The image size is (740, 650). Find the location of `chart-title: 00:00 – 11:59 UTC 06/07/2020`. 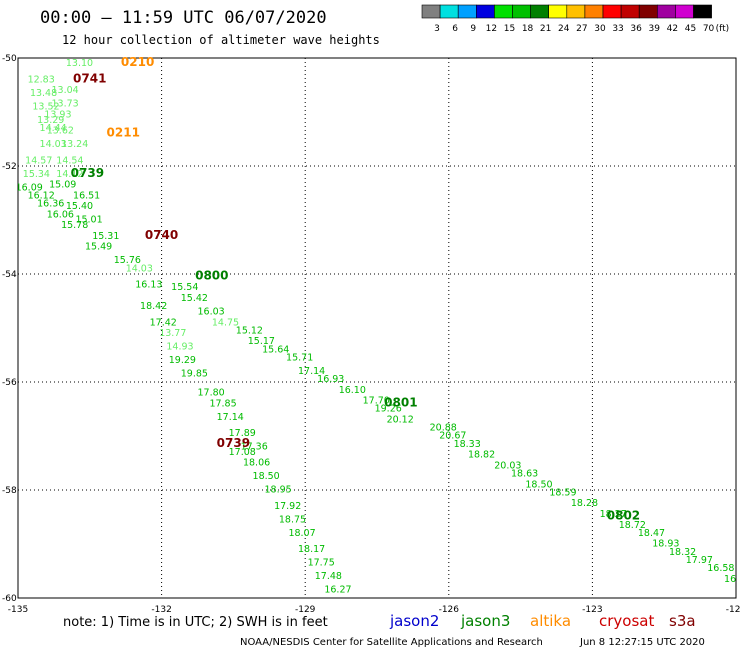

chart-title: 00:00 – 11:59 UTC 06/07/2020 is located at coordinates (183, 18).